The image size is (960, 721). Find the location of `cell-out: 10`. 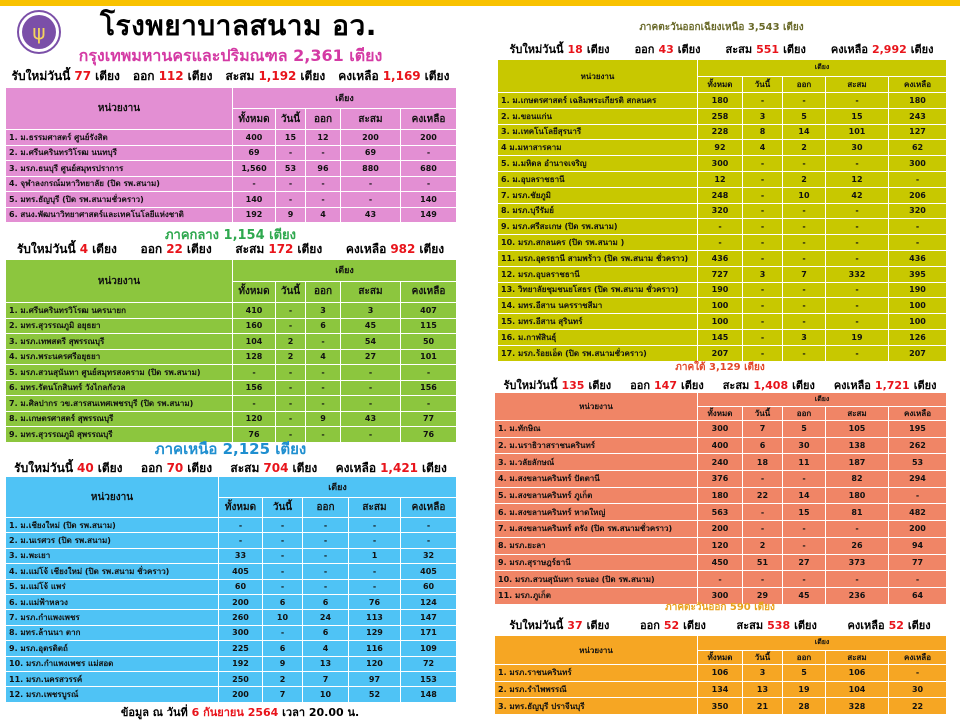

cell-out: 10 is located at coordinates (804, 195).